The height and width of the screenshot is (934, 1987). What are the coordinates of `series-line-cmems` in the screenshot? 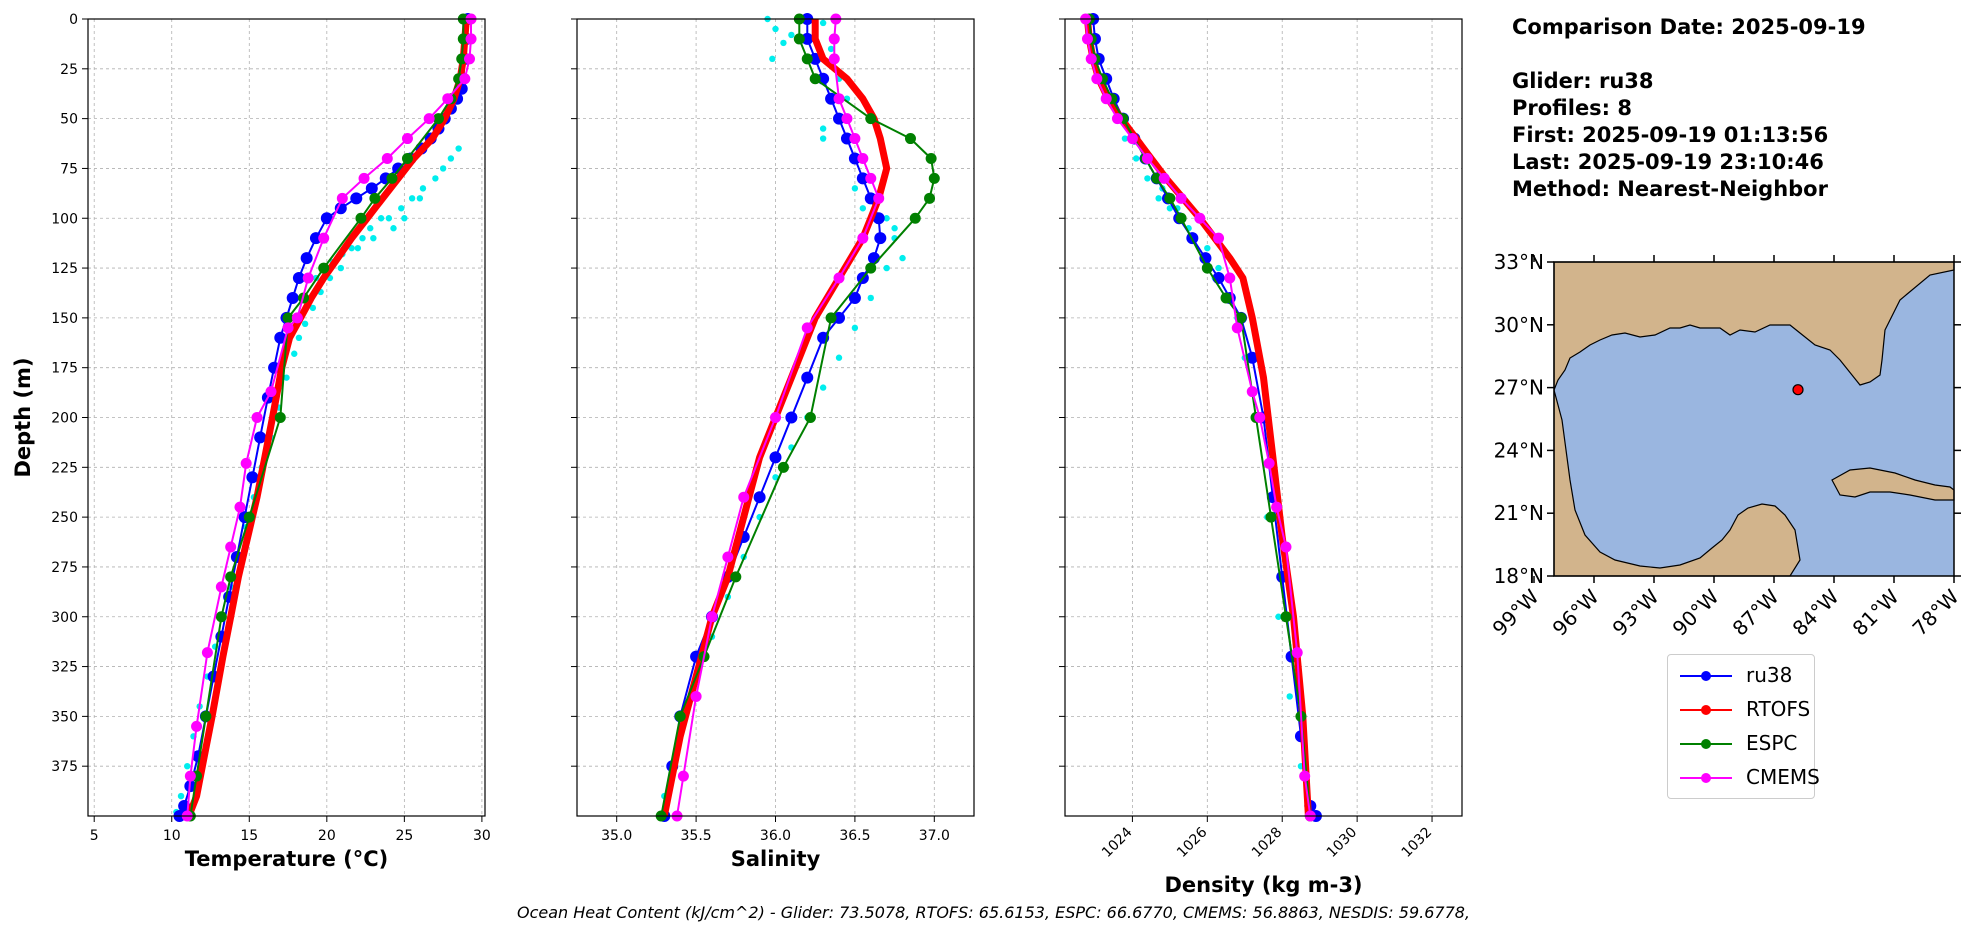 It's located at (1198, 417).